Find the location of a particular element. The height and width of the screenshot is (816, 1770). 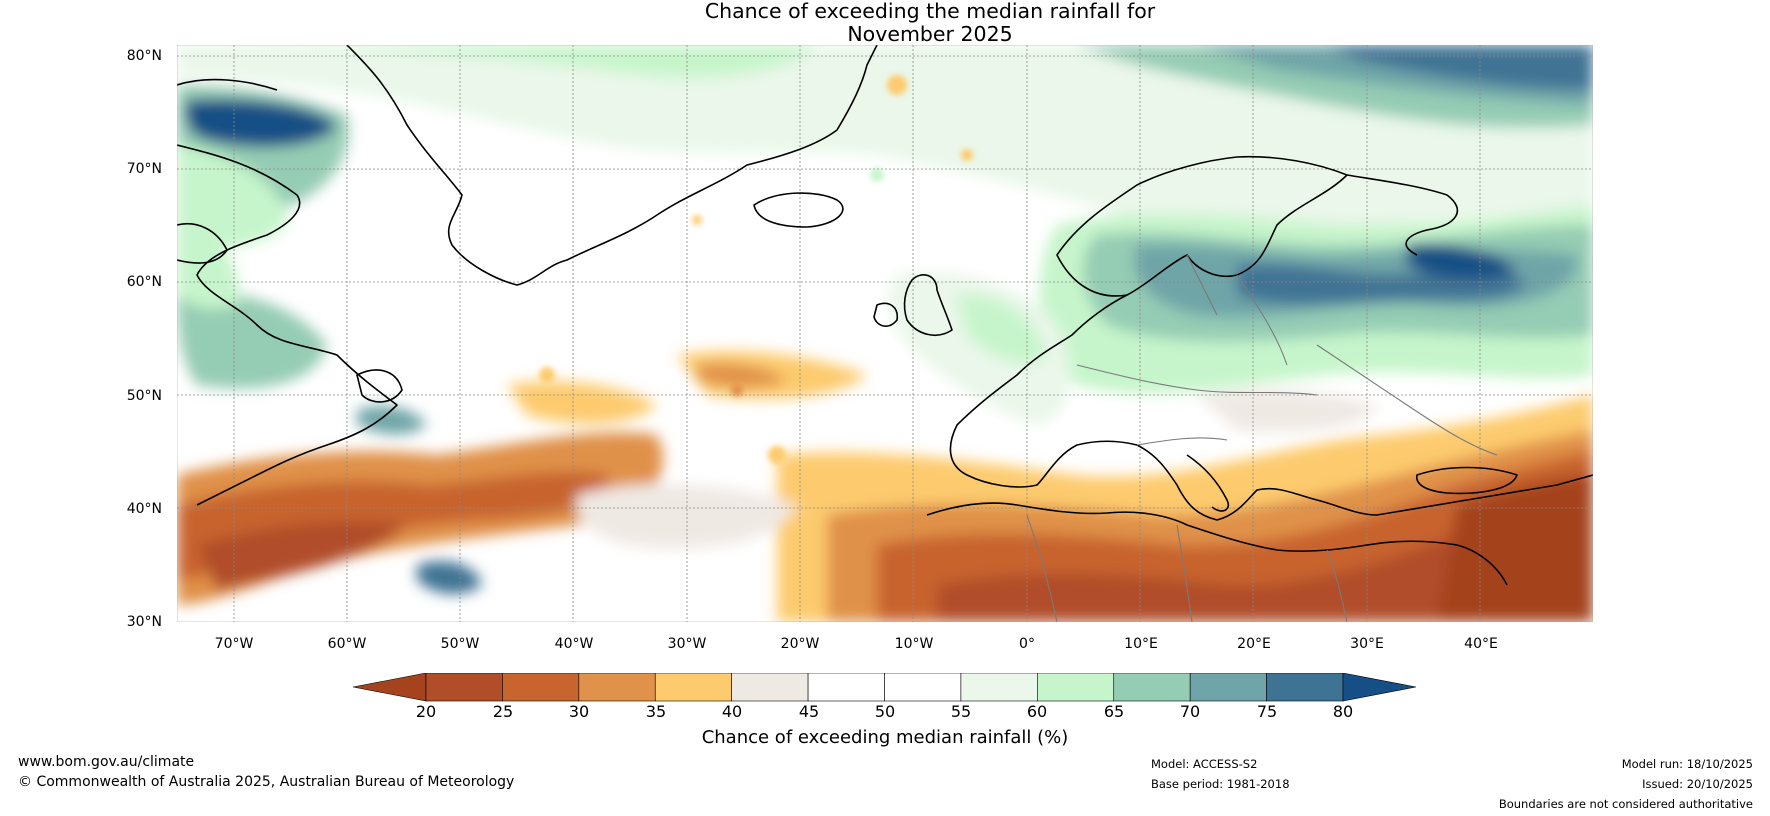

colorbar-tick: 50 is located at coordinates (885, 711).